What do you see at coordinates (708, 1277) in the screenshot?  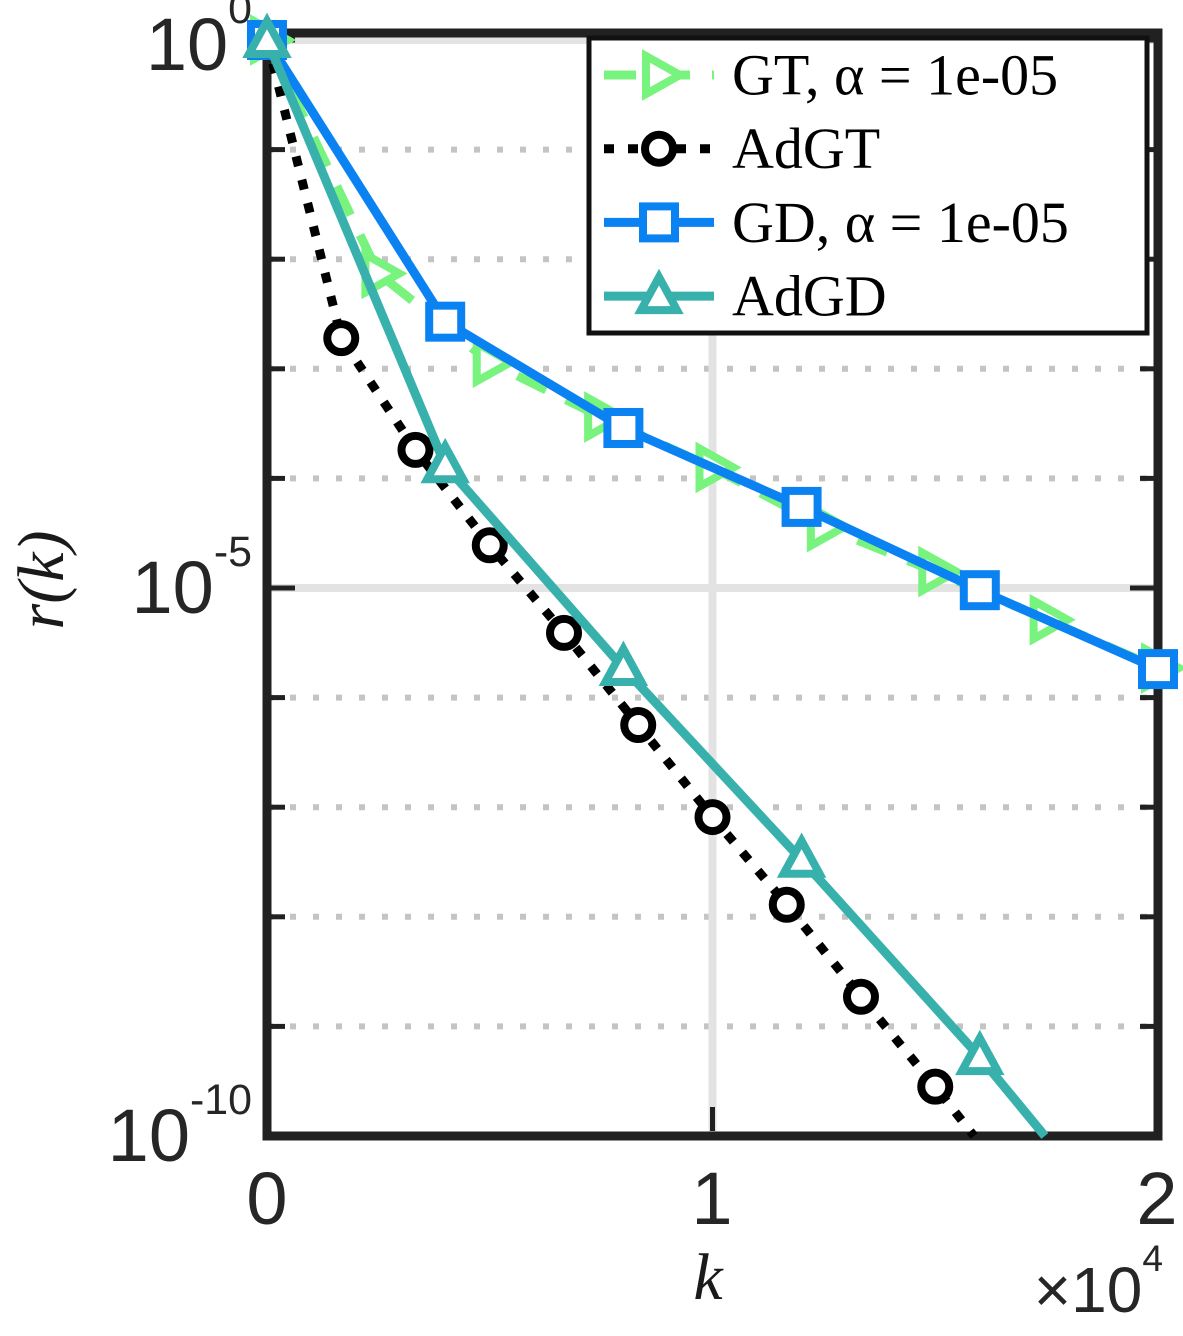 I see `x-axis-label: k` at bounding box center [708, 1277].